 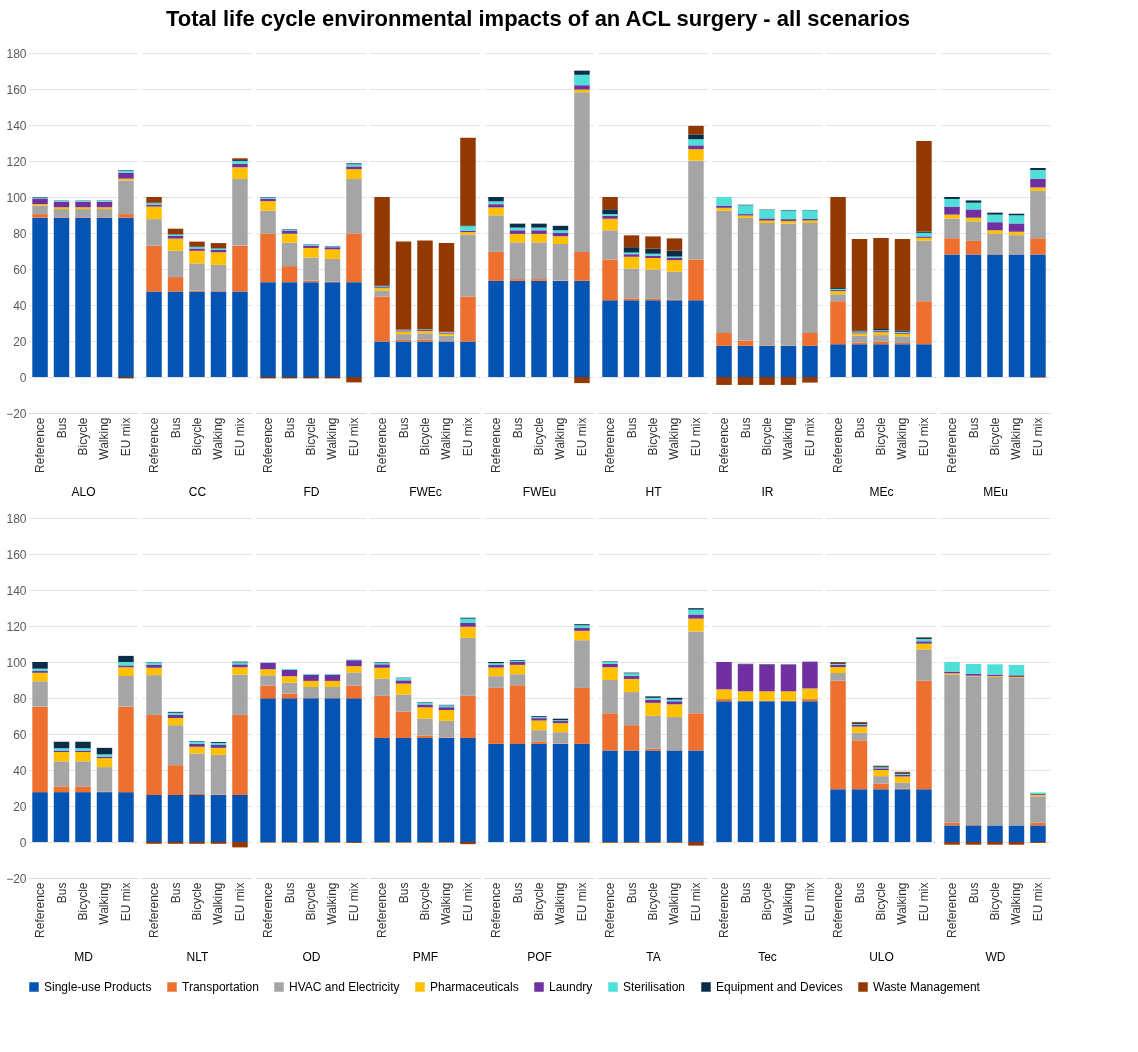 What do you see at coordinates (311, 956) in the screenshot?
I see `x-axis-title: OD` at bounding box center [311, 956].